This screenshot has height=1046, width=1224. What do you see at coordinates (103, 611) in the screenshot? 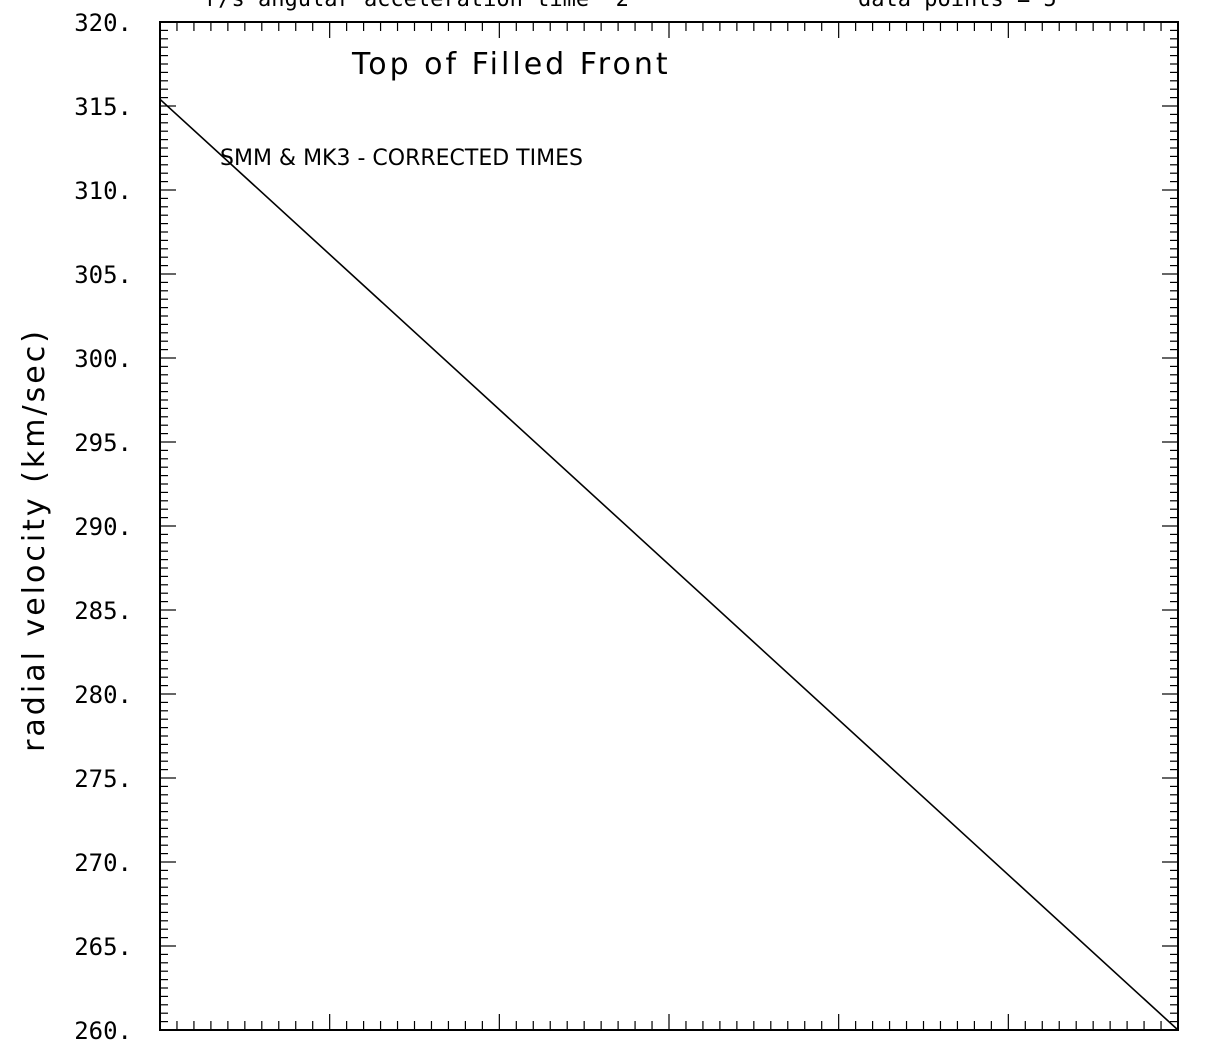
I see `y-tick-label: 285.` at bounding box center [103, 611].